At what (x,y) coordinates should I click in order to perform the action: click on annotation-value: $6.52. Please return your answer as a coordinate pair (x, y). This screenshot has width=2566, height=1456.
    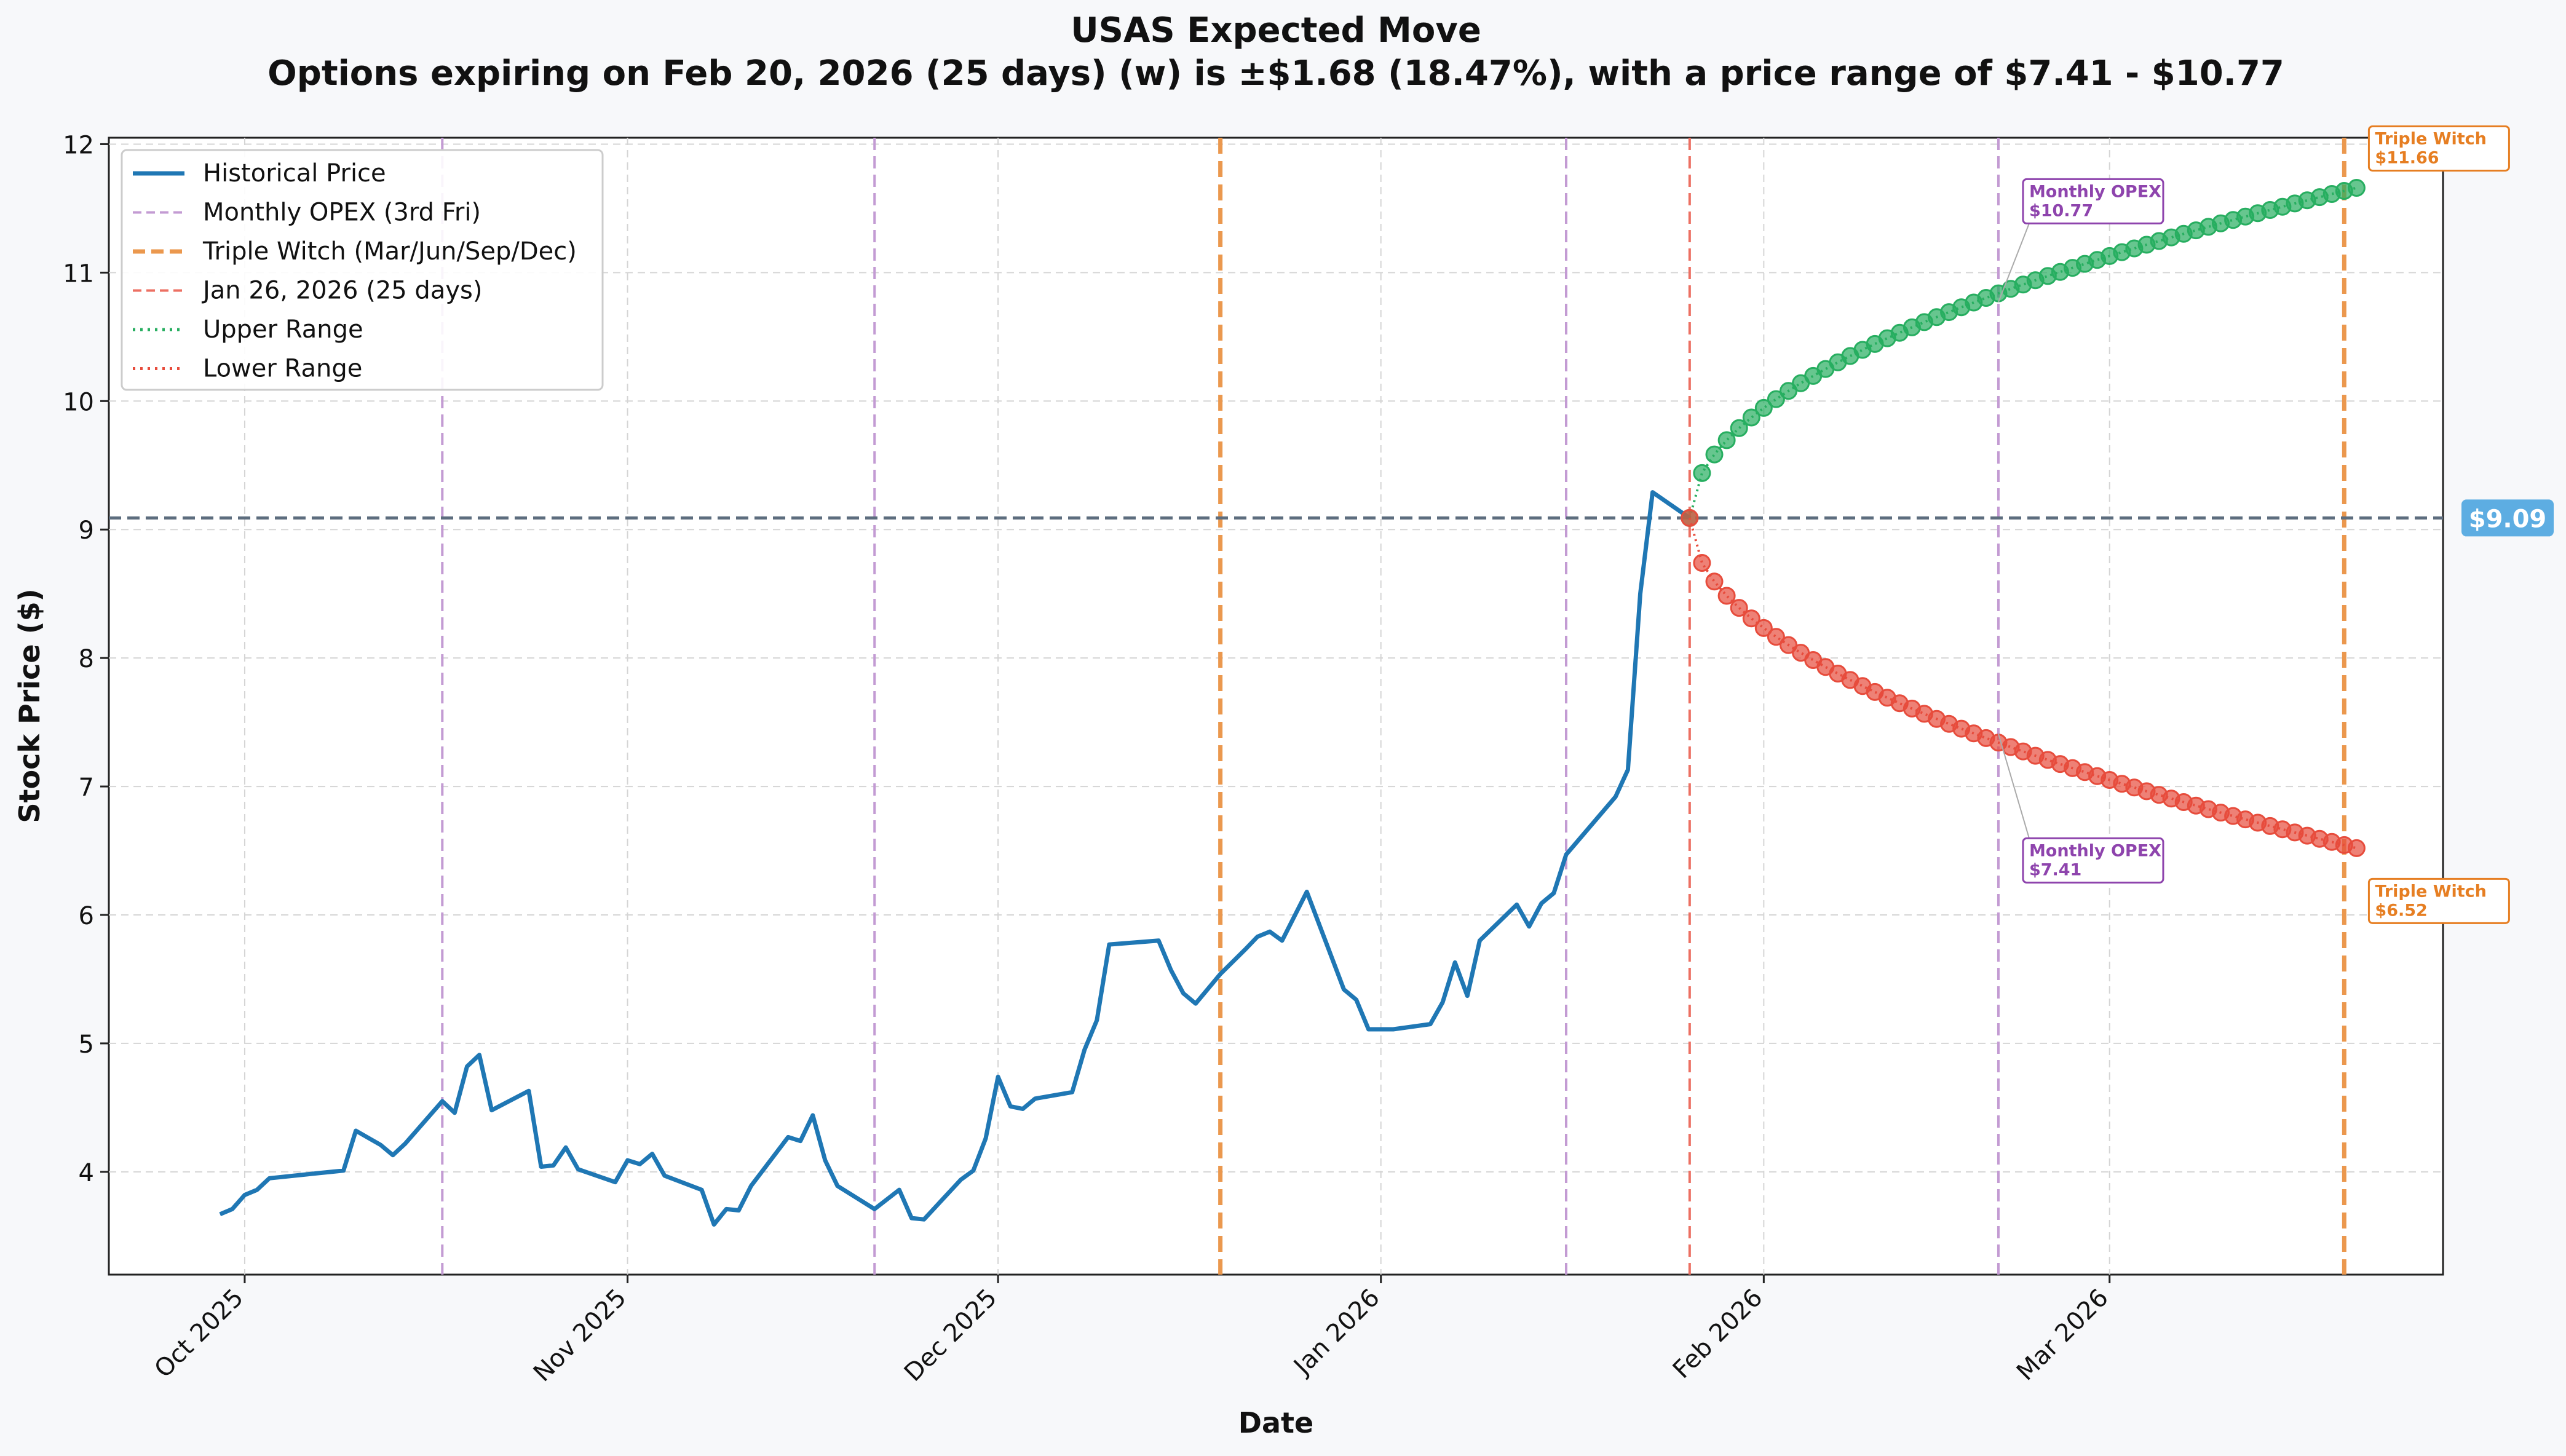
    Looking at the image, I should click on (2401, 911).